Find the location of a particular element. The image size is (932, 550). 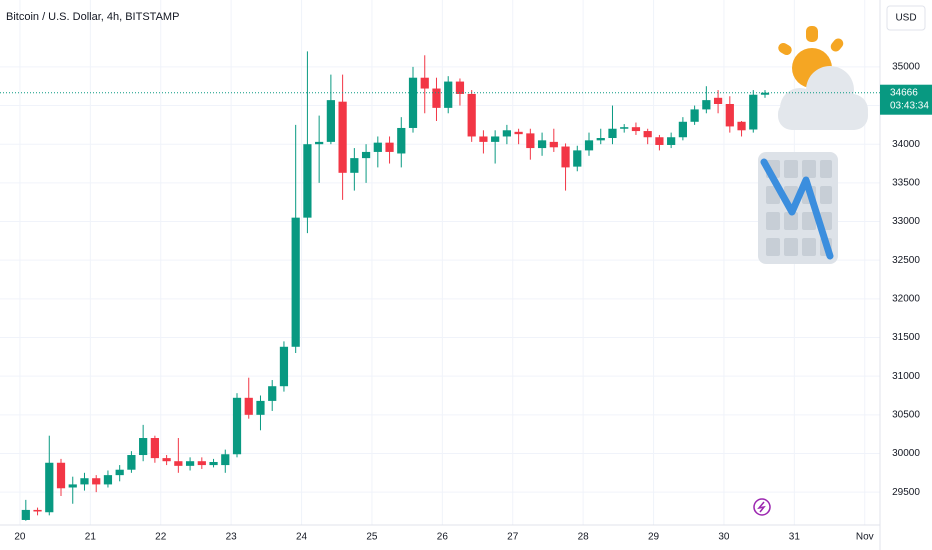

x-tick-label: 28 is located at coordinates (584, 537).